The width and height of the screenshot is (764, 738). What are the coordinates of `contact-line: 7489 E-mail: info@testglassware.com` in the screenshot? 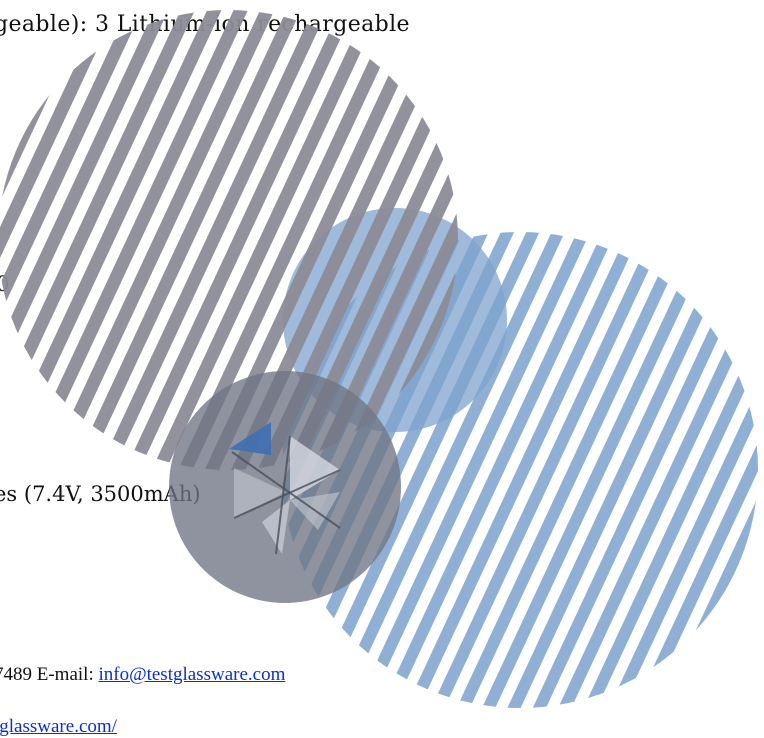 It's located at (142, 675).